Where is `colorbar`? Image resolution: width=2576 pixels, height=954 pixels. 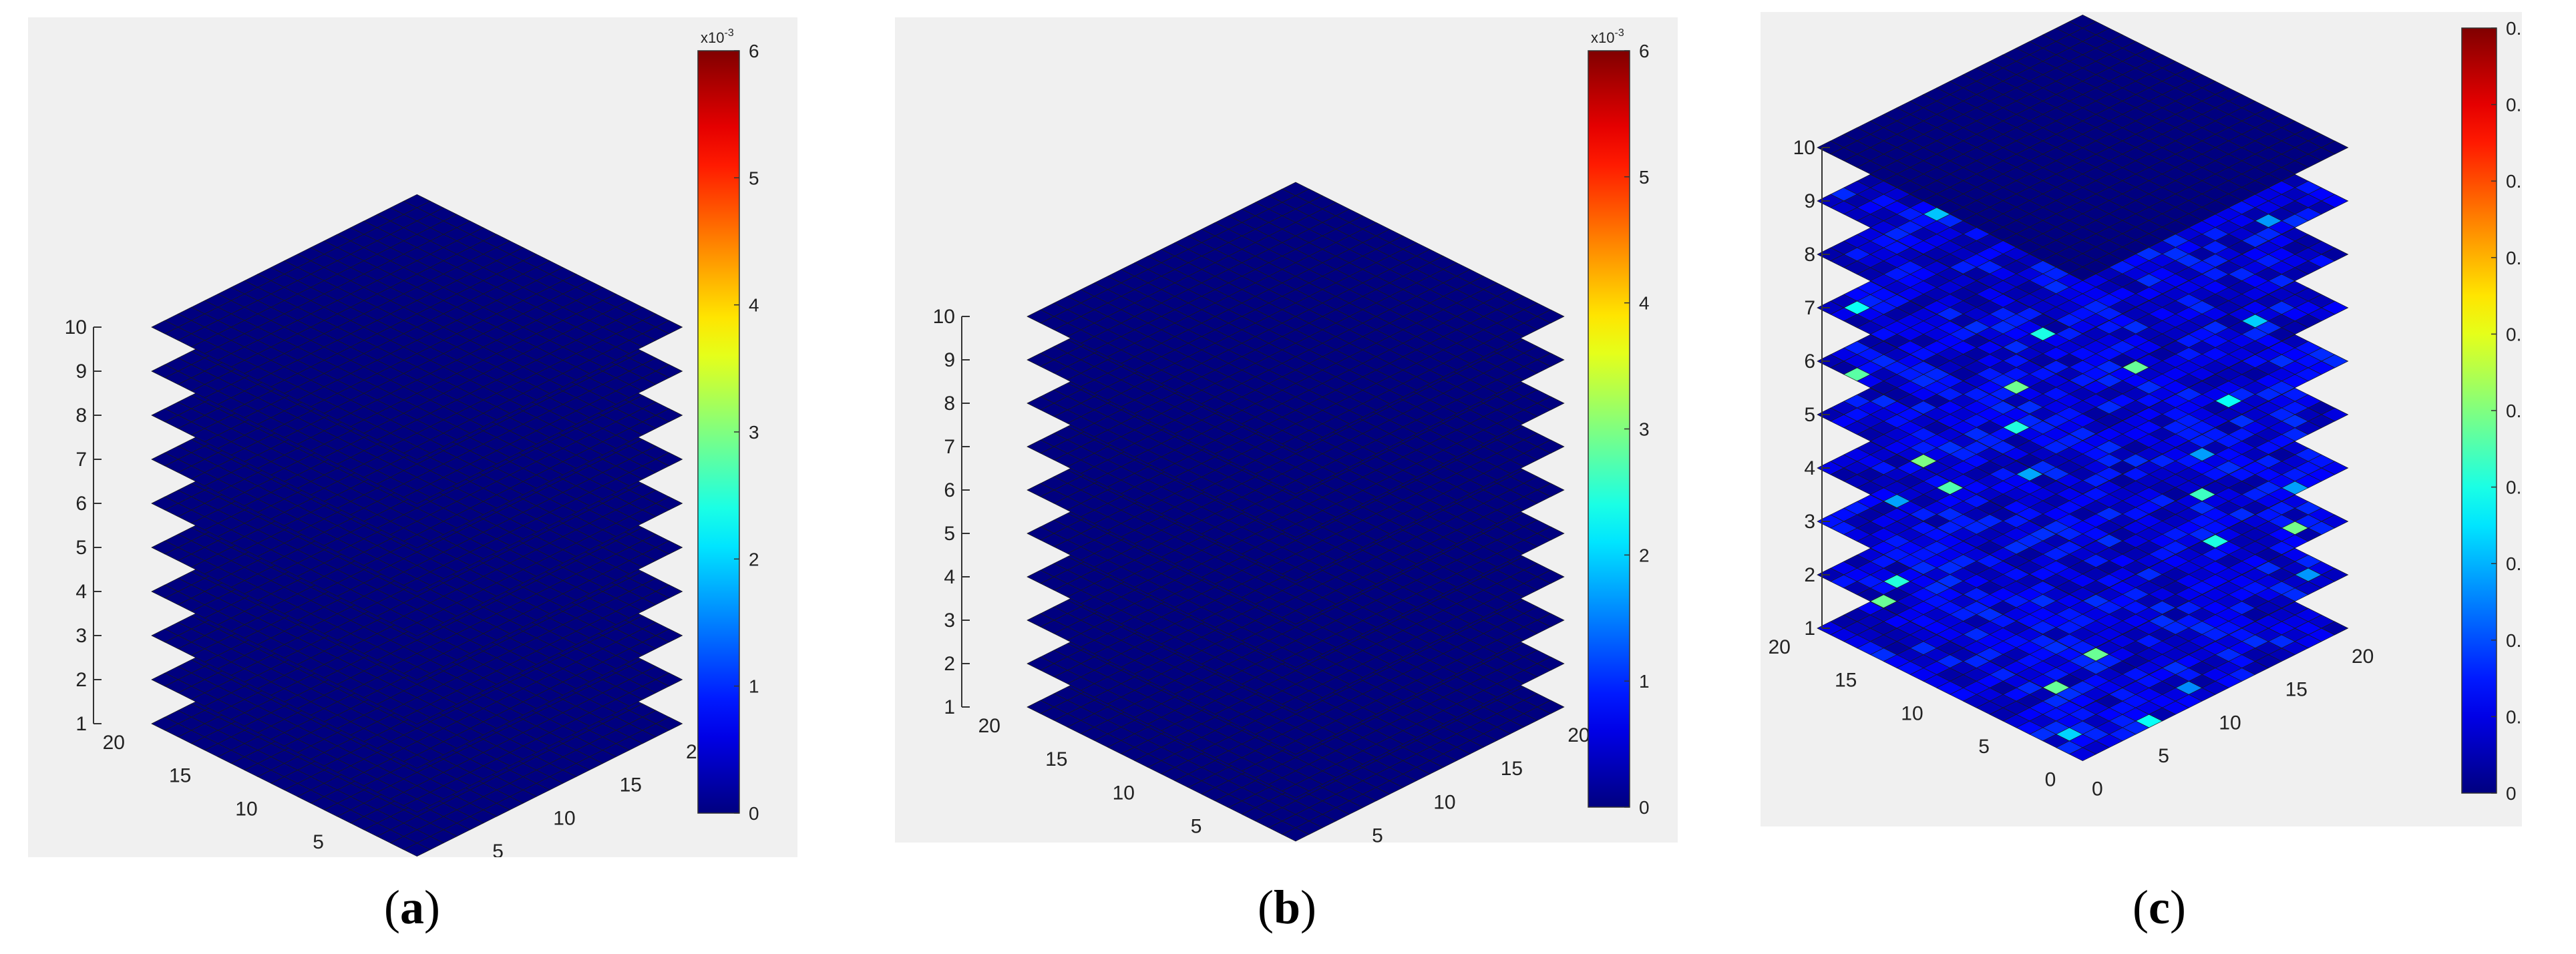 colorbar is located at coordinates (718, 432).